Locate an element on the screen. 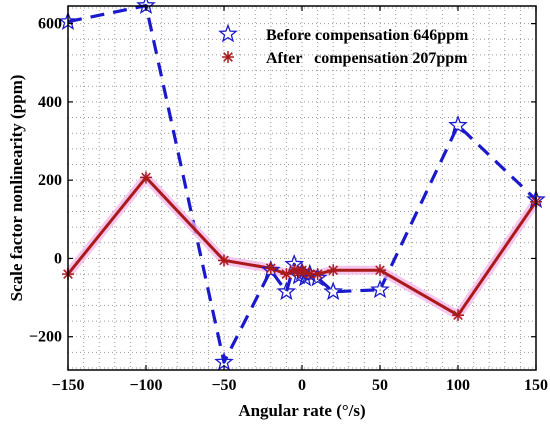 The image size is (550, 425). x-tick-label: −100 is located at coordinates (145, 385).